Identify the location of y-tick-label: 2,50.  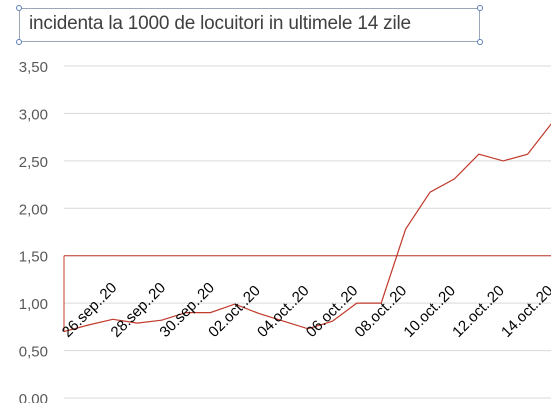
(33, 162).